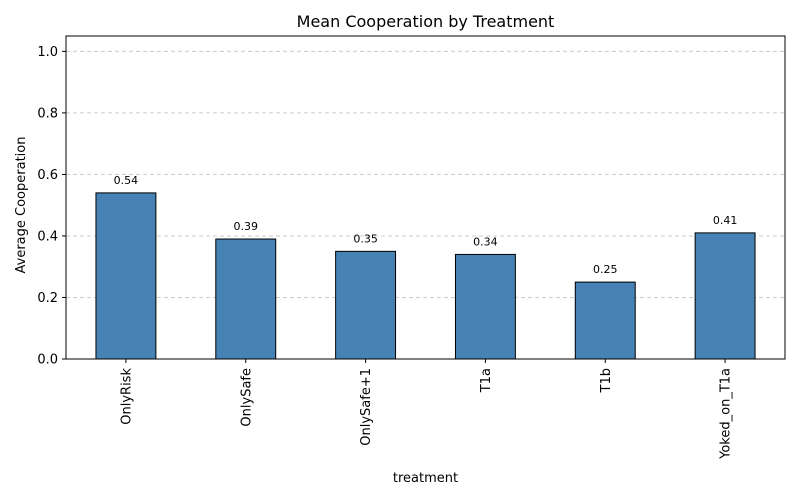 Image resolution: width=800 pixels, height=500 pixels. What do you see at coordinates (126, 180) in the screenshot?
I see `bar-value-label: 0.54` at bounding box center [126, 180].